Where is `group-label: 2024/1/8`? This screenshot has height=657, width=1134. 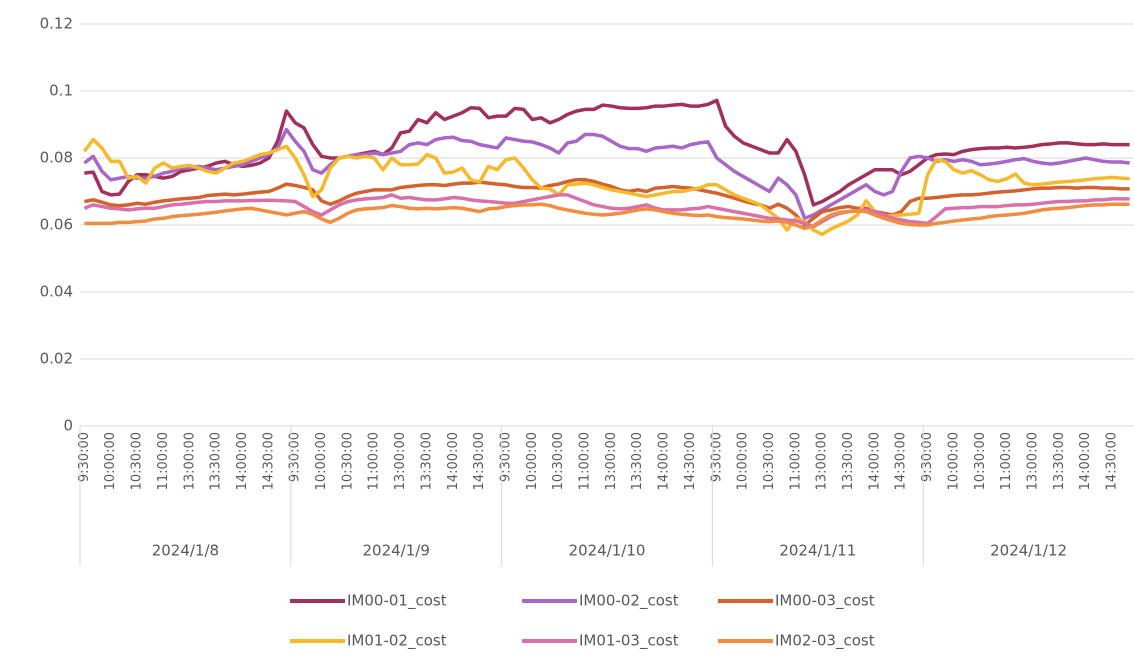
group-label: 2024/1/8 is located at coordinates (185, 551).